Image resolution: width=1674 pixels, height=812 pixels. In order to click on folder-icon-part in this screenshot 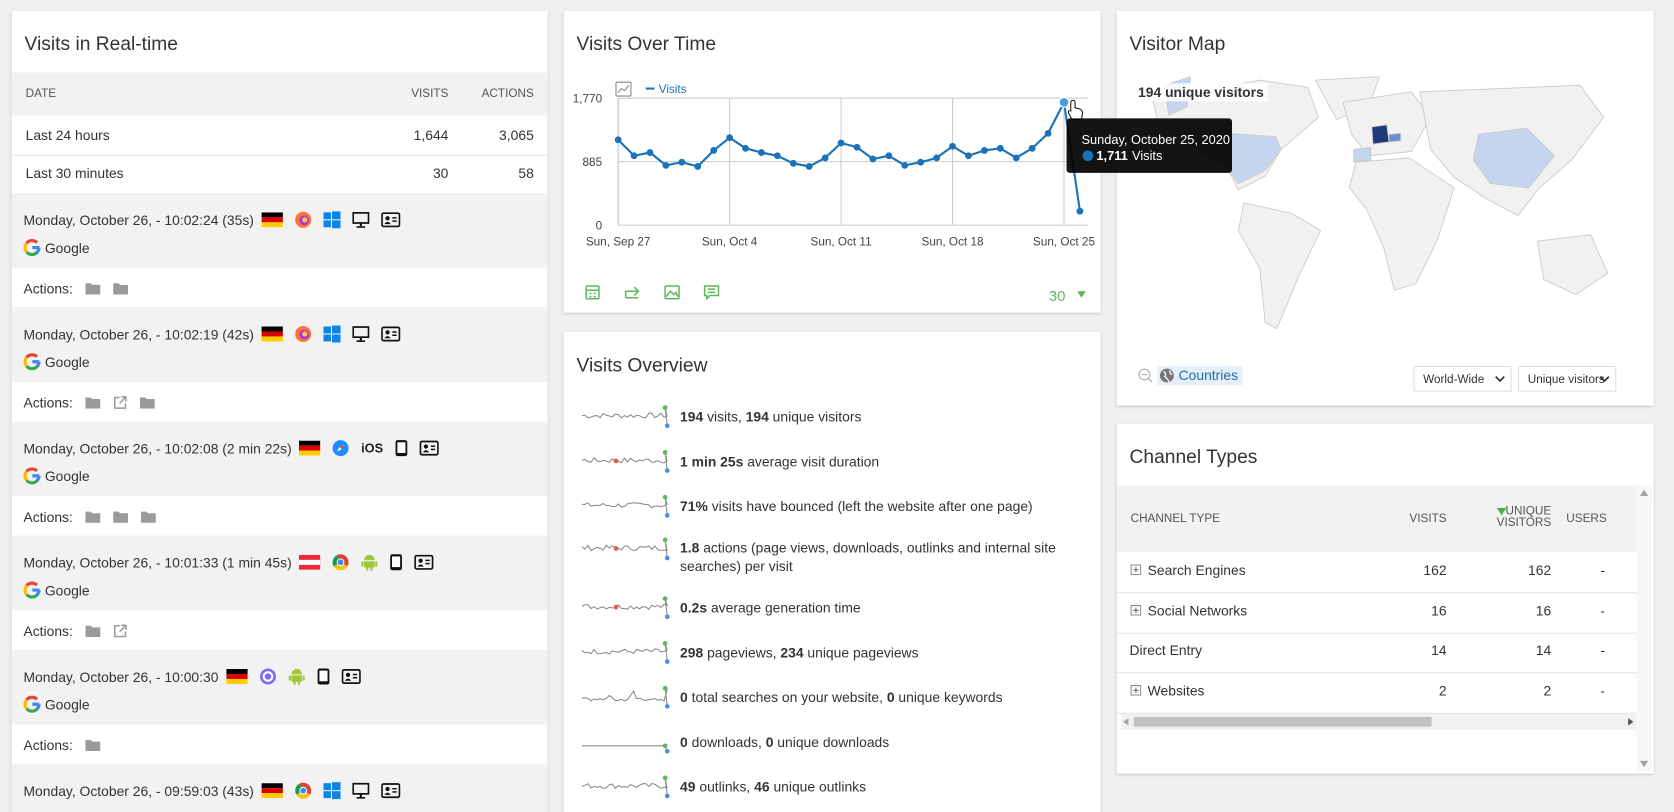, I will do `click(148, 403)`.